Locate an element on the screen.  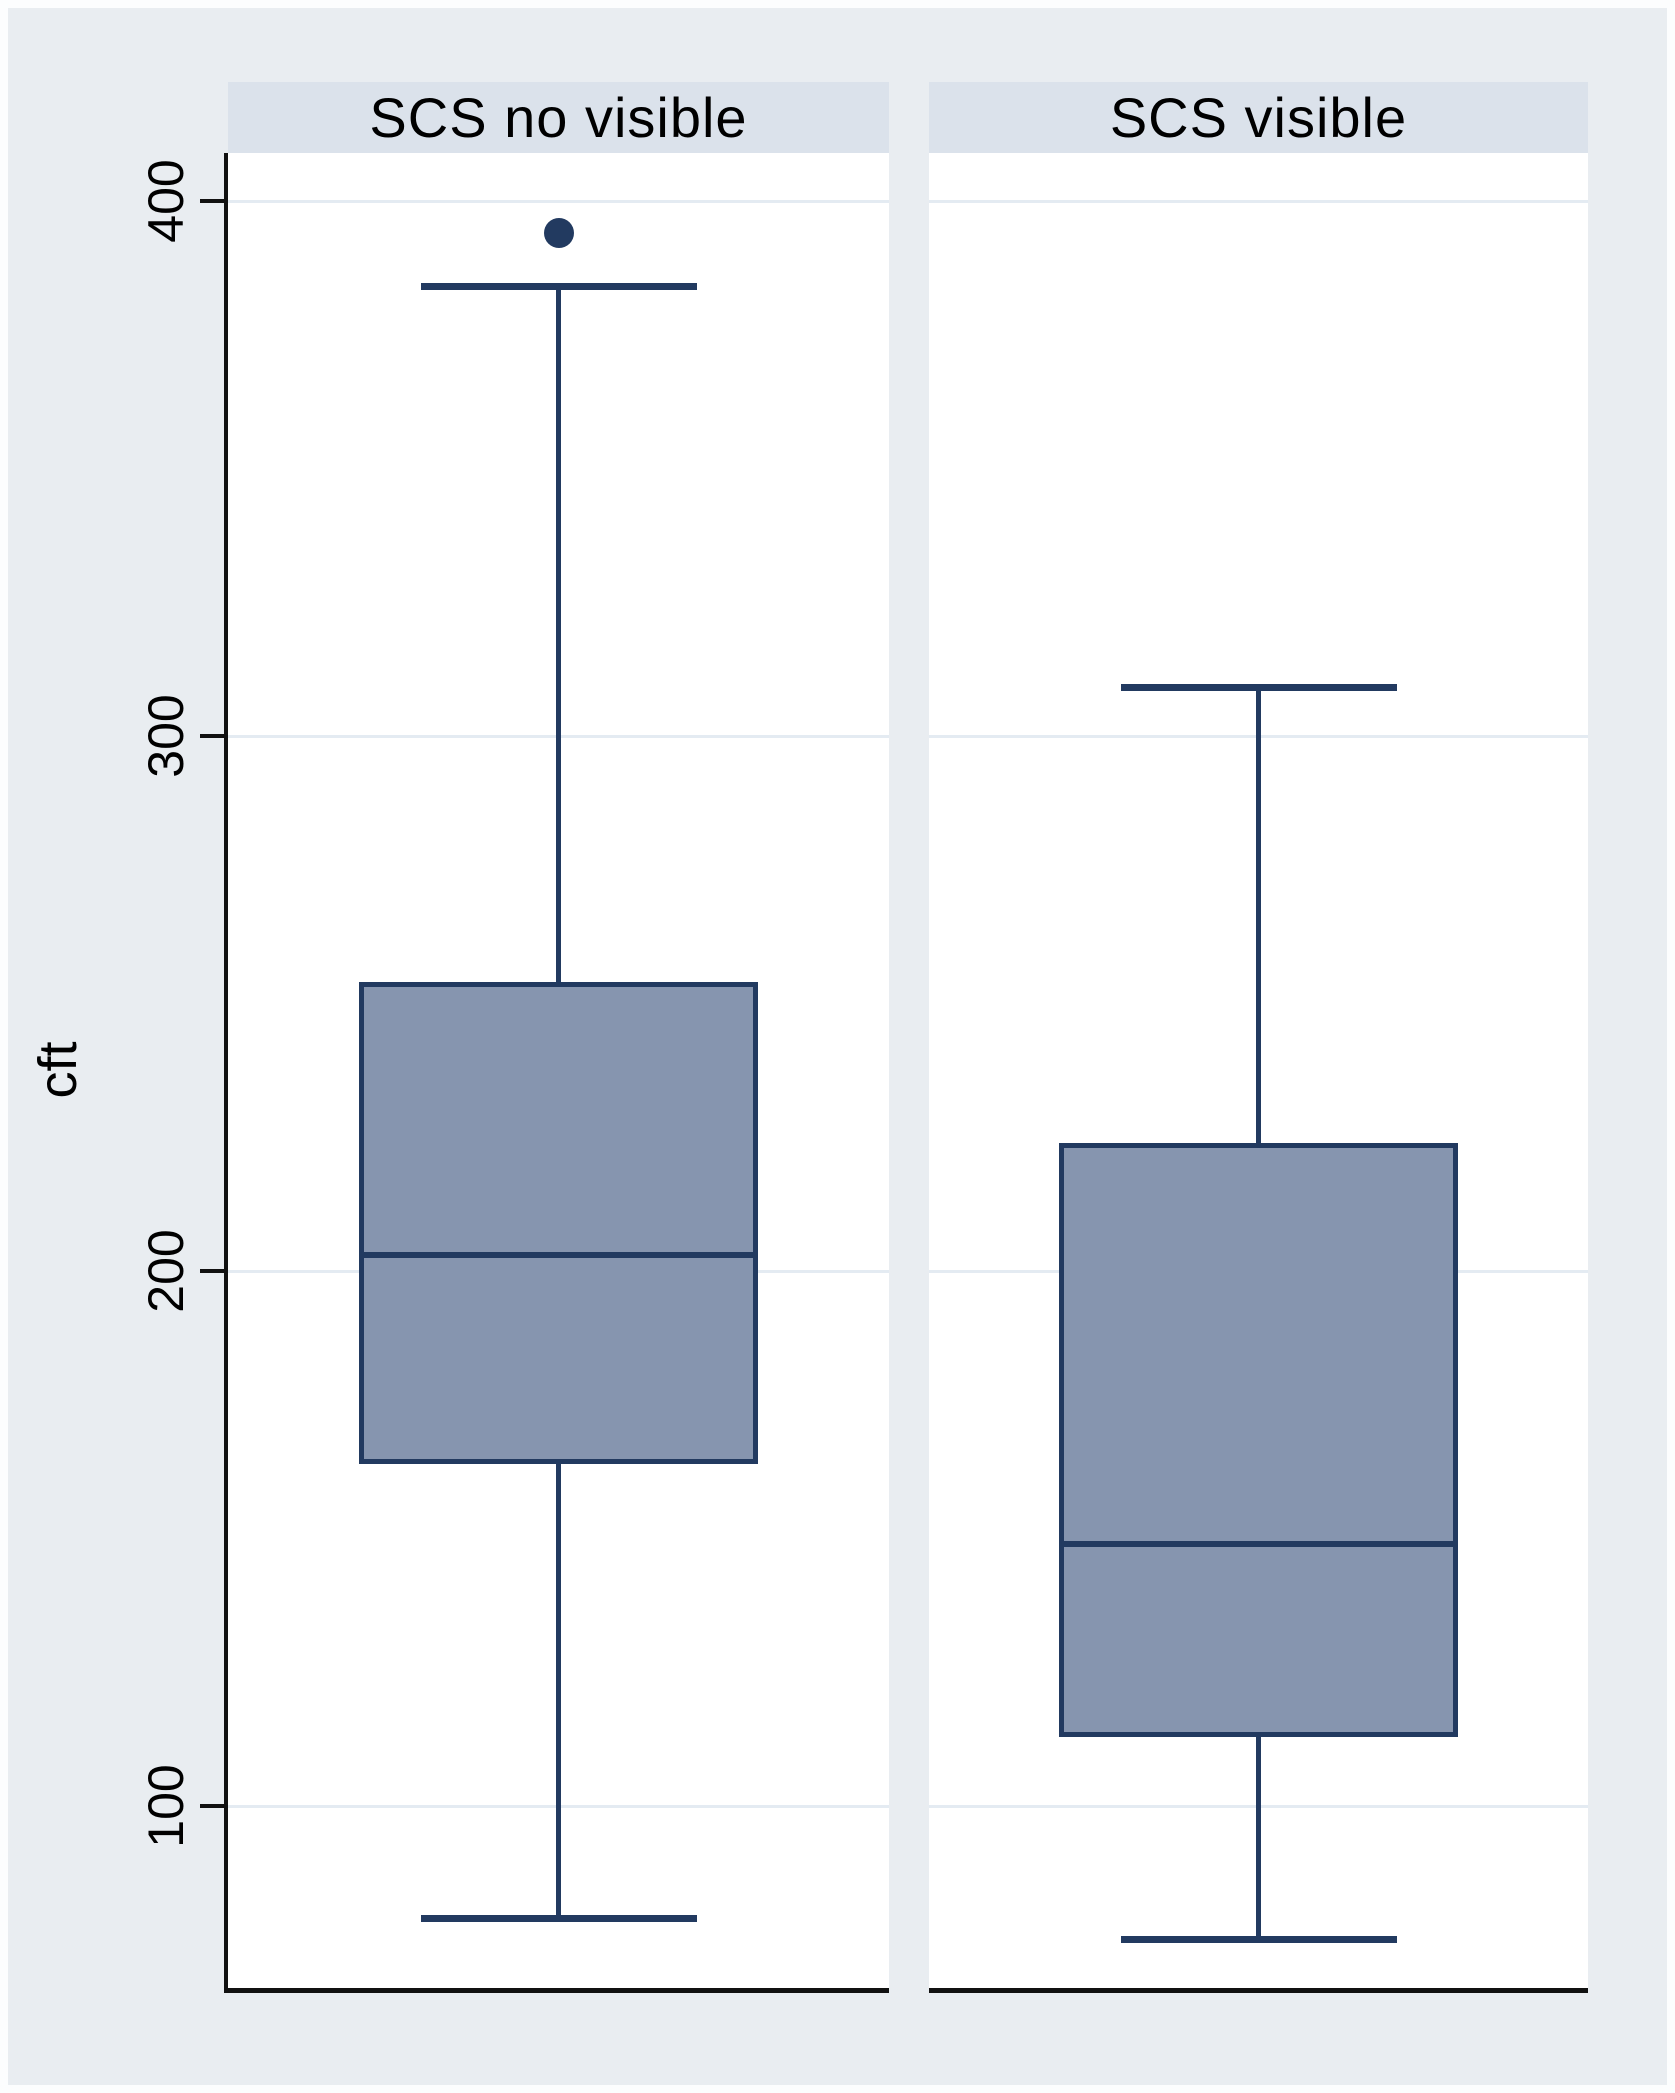
y-axis-line is located at coordinates (226, 1073).